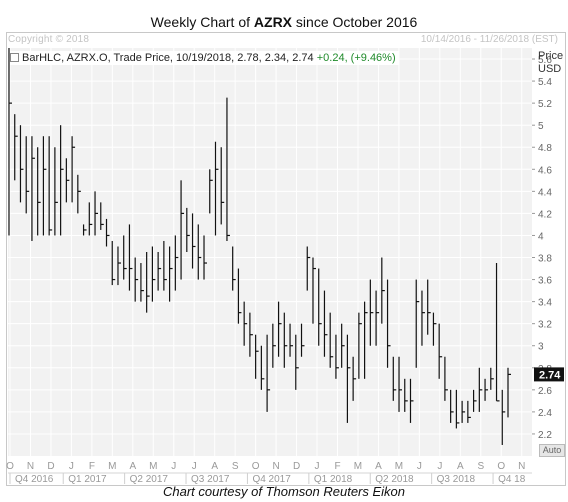 Image resolution: width=568 pixels, height=502 pixels. What do you see at coordinates (545, 281) in the screenshot?
I see `y-tick-label: 3.6` at bounding box center [545, 281].